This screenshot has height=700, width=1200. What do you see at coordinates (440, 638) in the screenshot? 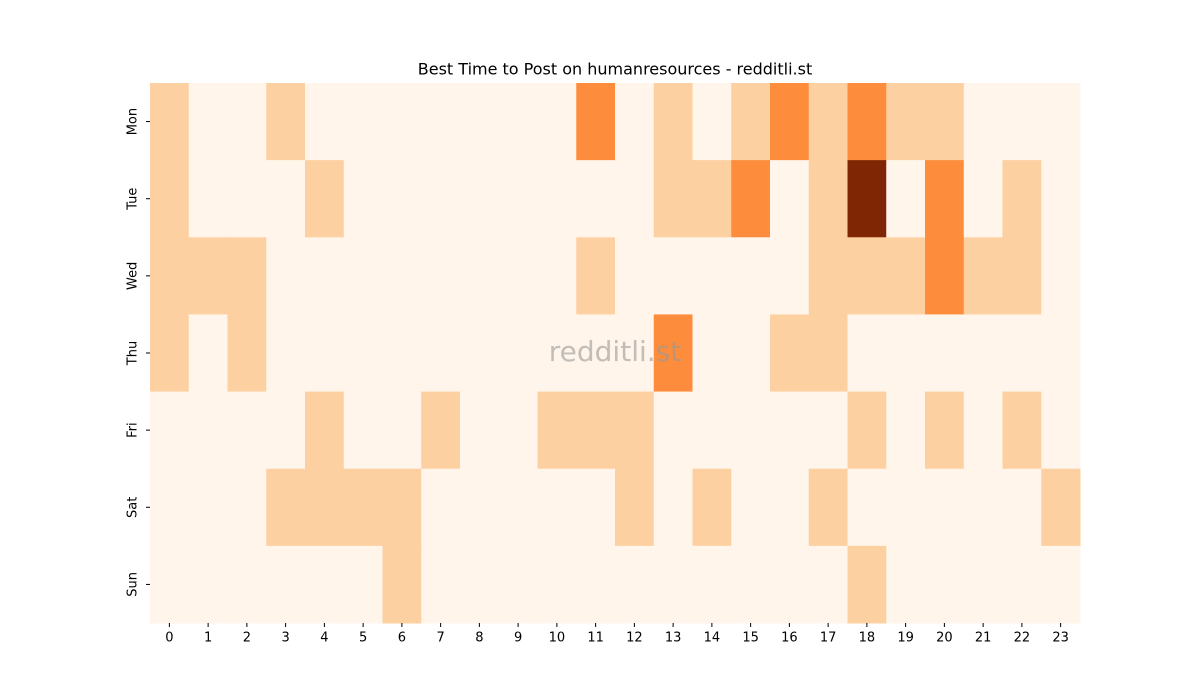
I see `x-tick-label: 7` at bounding box center [440, 638].